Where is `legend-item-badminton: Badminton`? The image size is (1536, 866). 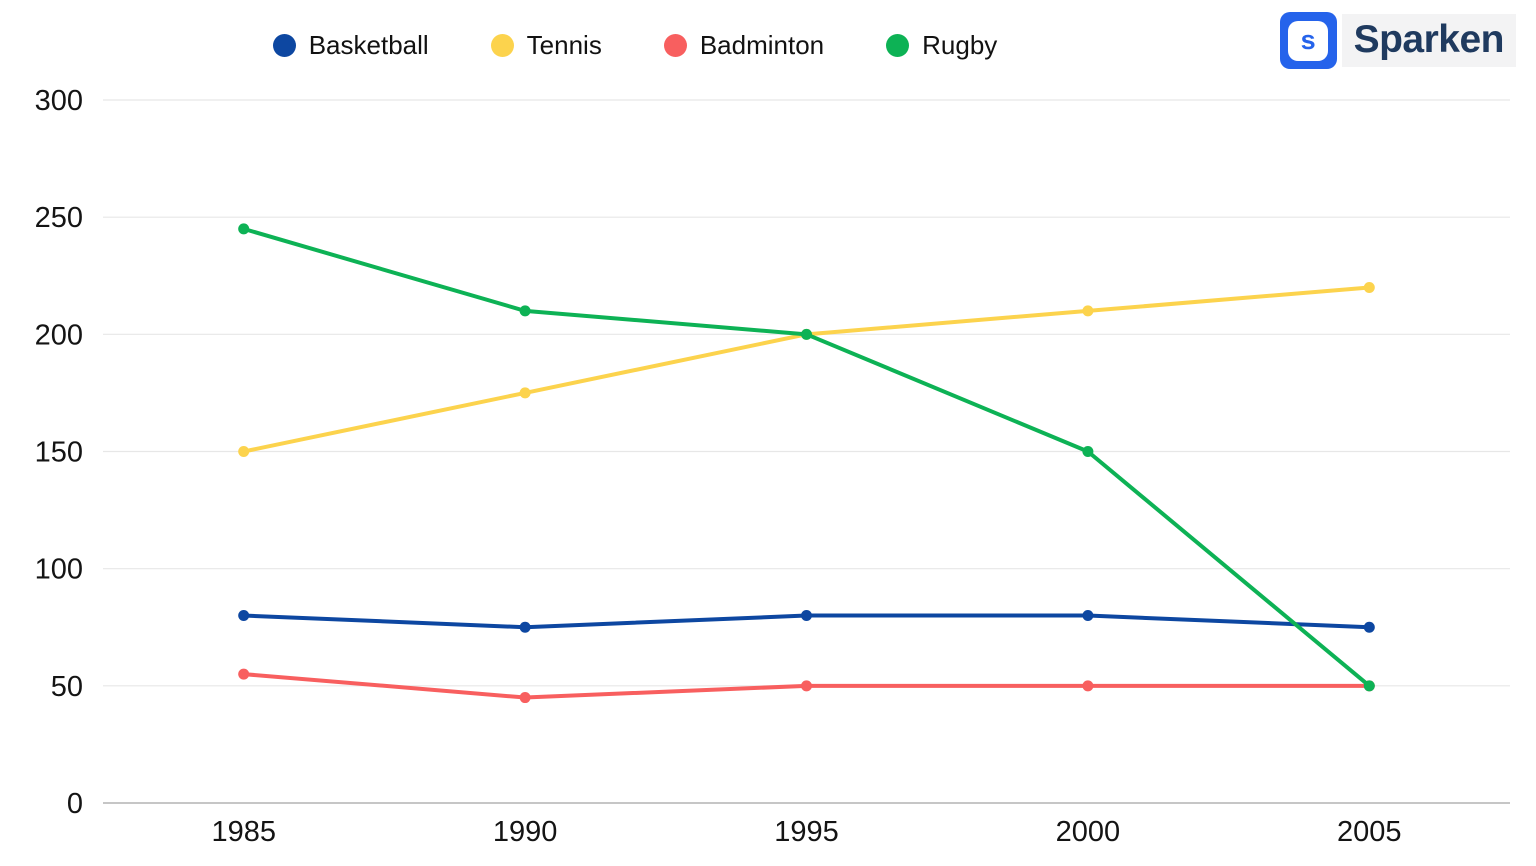 legend-item-badminton: Badminton is located at coordinates (744, 45).